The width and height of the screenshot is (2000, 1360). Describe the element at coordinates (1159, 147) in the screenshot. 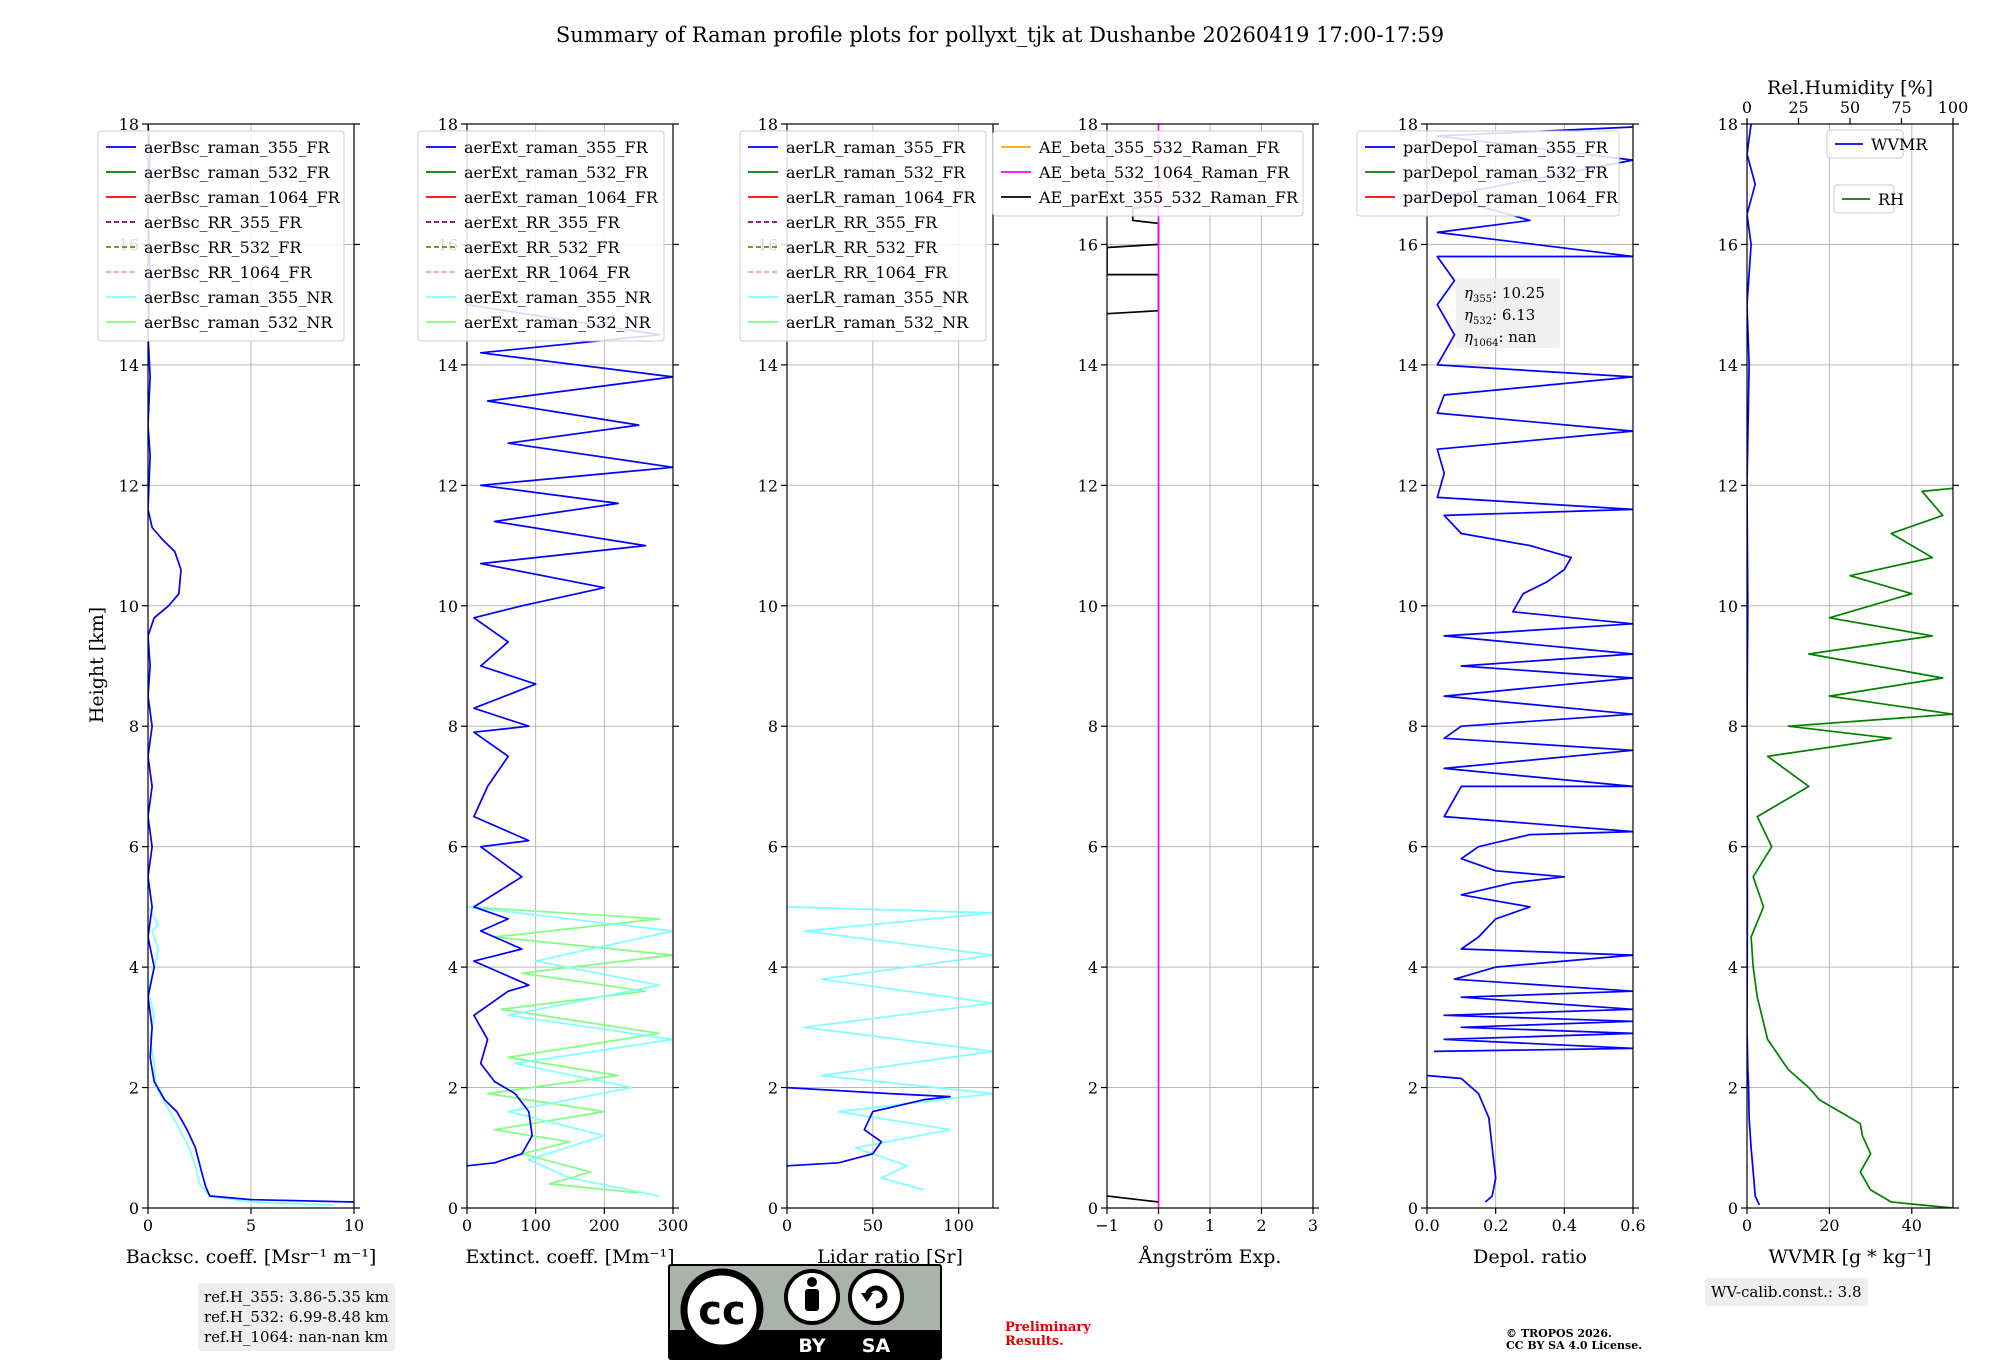

I see `legend-label: AE_beta_355_532_Raman_FR` at that location.